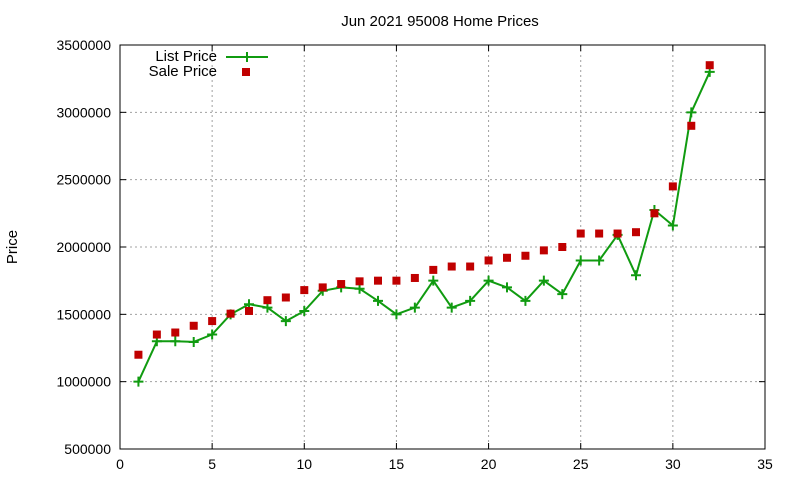 The height and width of the screenshot is (480, 800). I want to click on y-tick-label: 3500000, so click(83, 45).